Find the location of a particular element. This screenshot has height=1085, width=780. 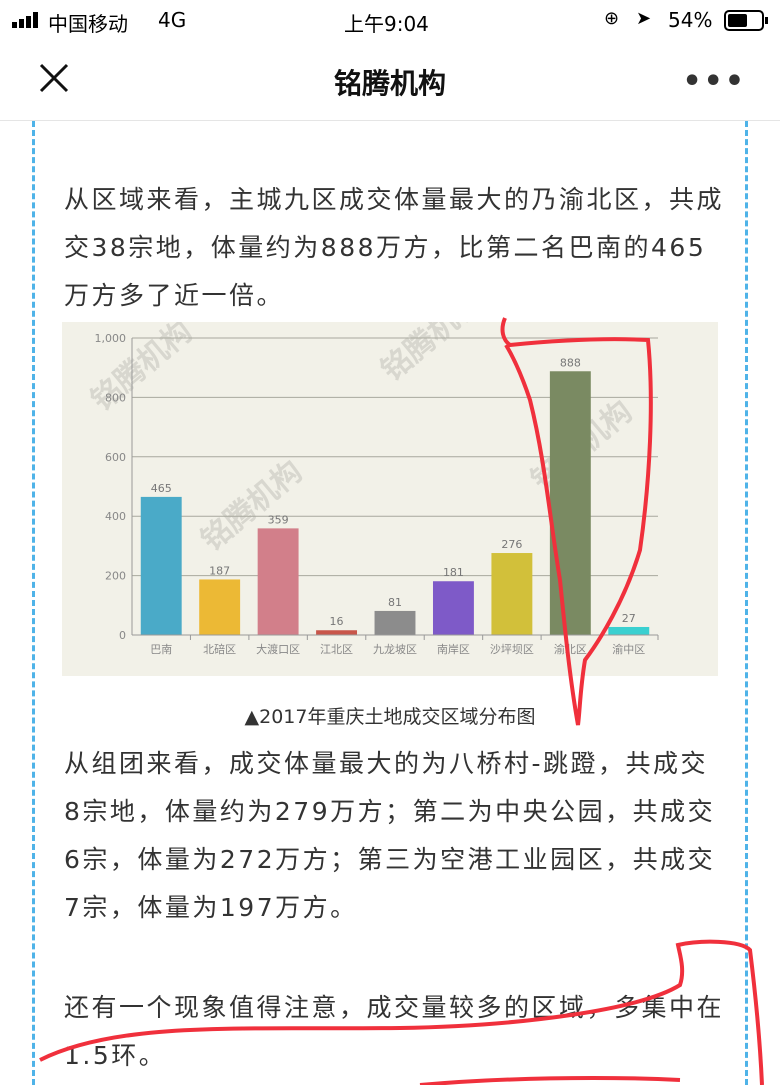

page-title: 铭腾机构 is located at coordinates (389, 83).